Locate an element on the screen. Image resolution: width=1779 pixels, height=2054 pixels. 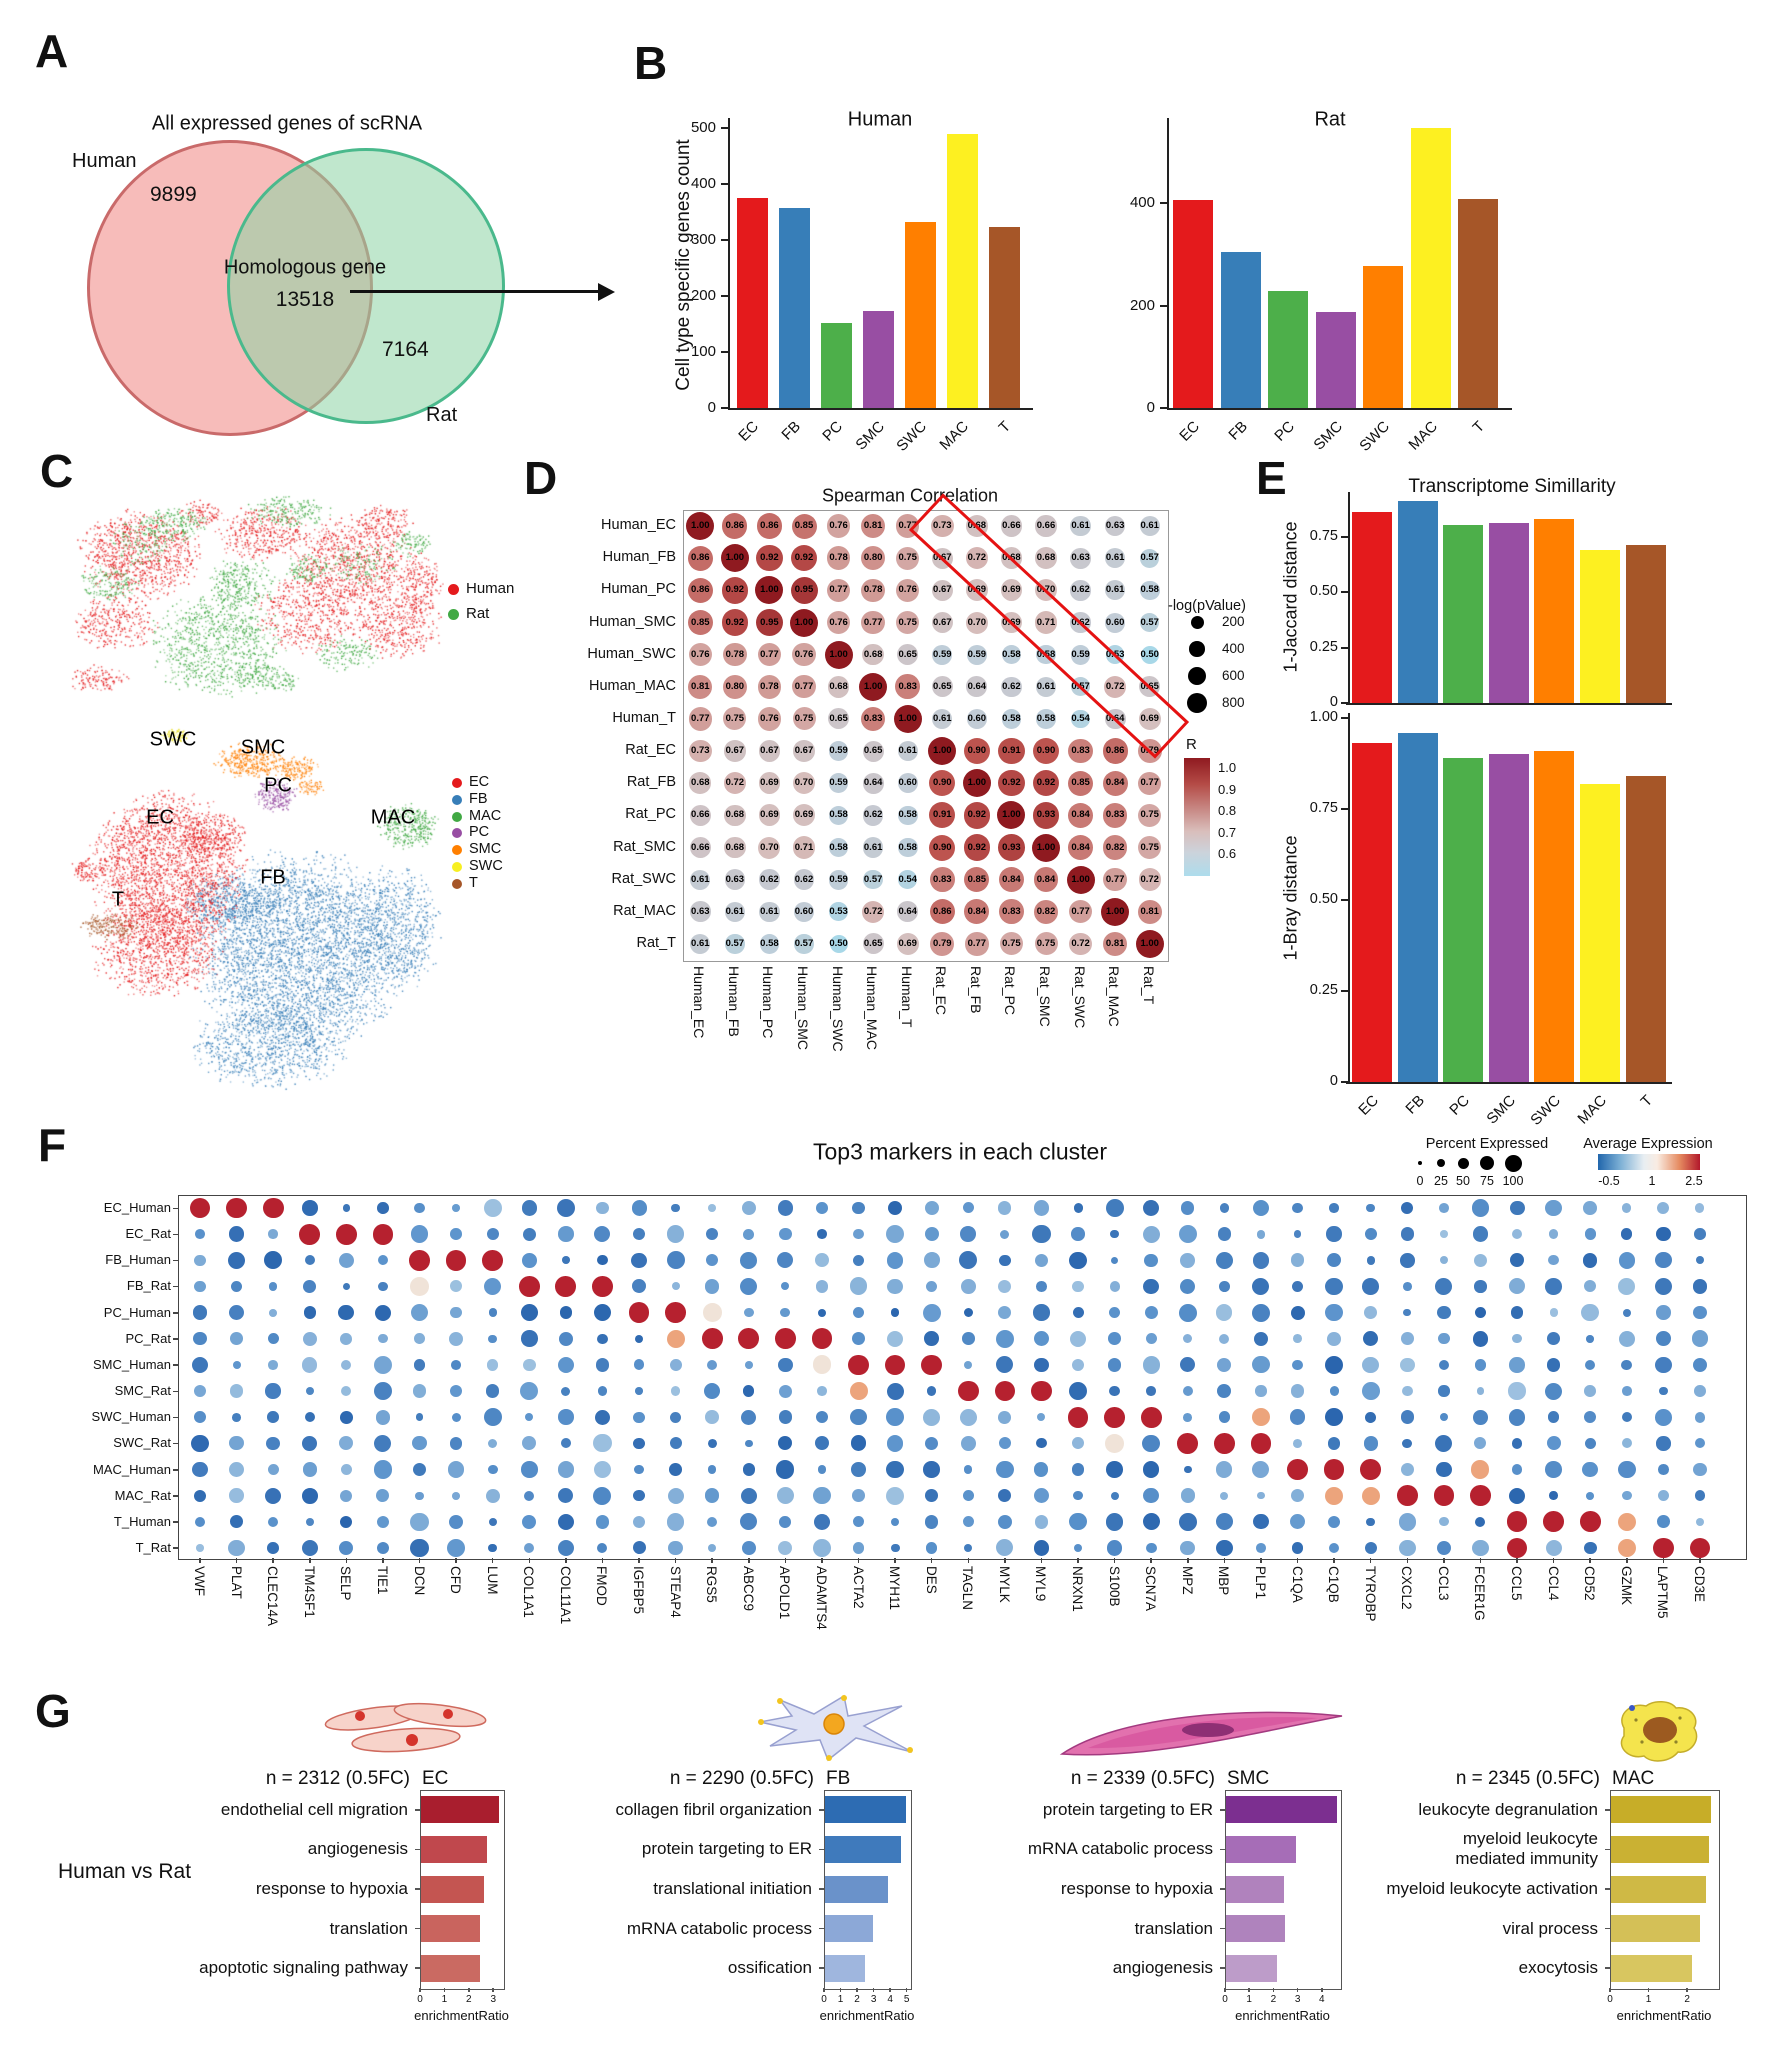
go-frame-SMC is located at coordinates (1283, 1890).